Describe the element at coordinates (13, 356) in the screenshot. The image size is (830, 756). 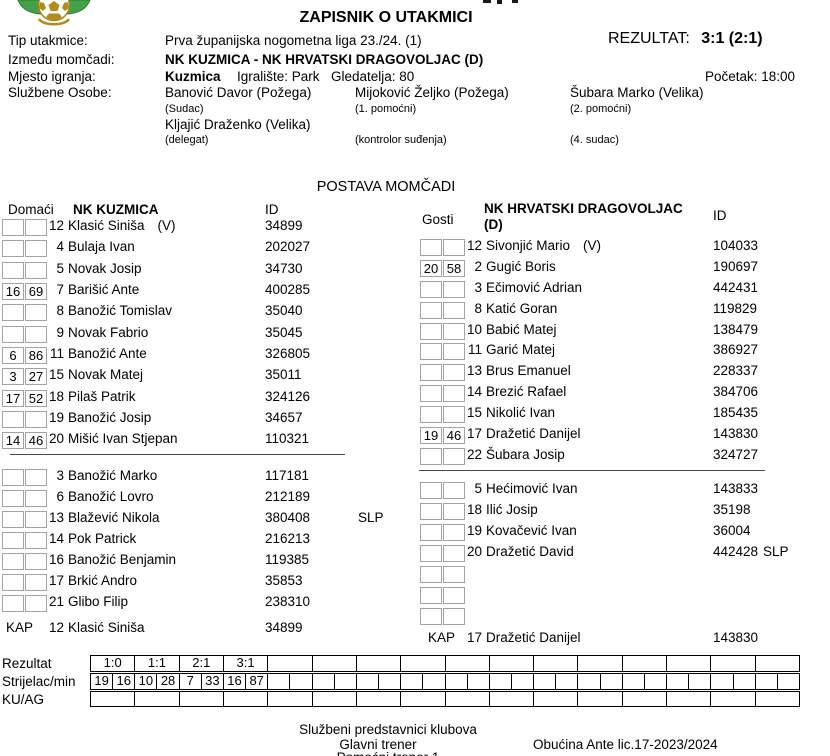
I see `sub-player-checkbox: 6` at that location.